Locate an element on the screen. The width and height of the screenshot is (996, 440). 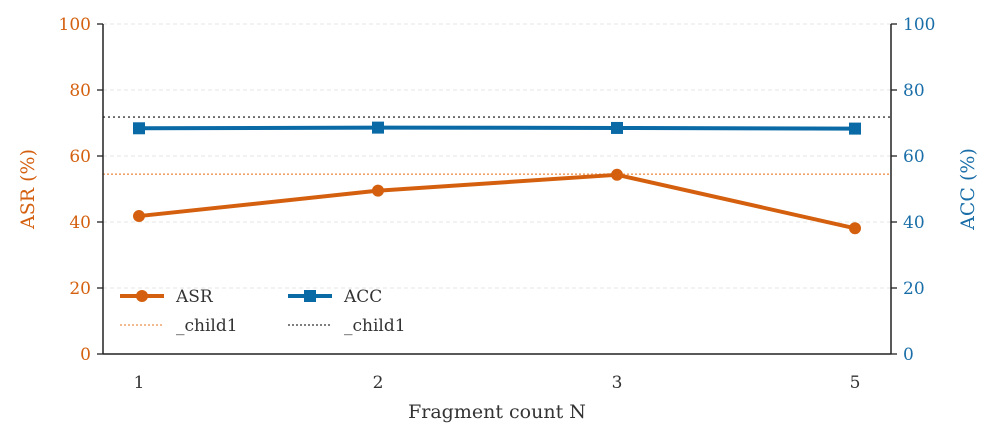
y-axis-label-right: ACC (%) is located at coordinates (968, 189).